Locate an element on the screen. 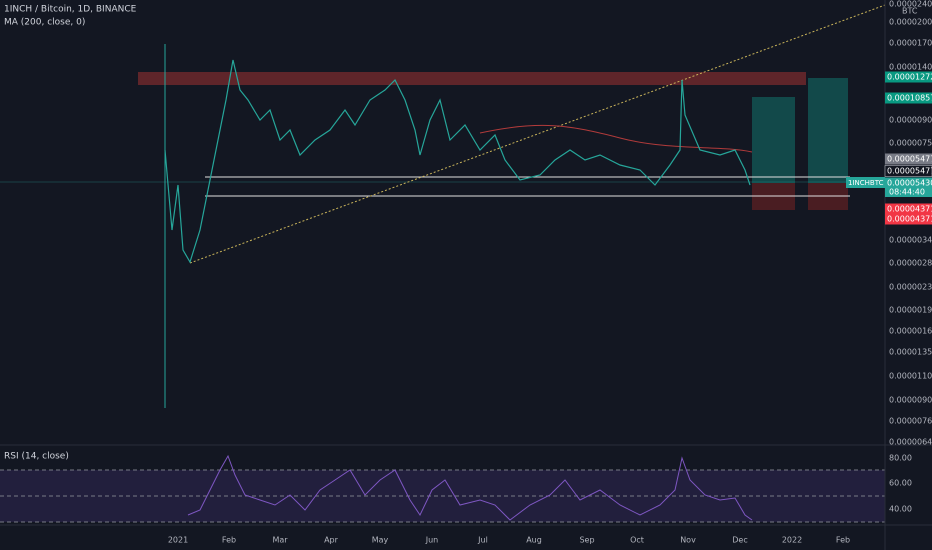  time-label: Jul is located at coordinates (482, 540).